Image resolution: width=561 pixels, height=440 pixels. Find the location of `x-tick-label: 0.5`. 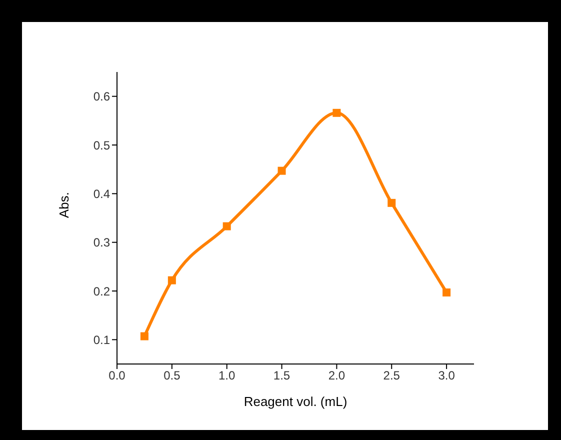

x-tick-label: 0.5 is located at coordinates (172, 375).